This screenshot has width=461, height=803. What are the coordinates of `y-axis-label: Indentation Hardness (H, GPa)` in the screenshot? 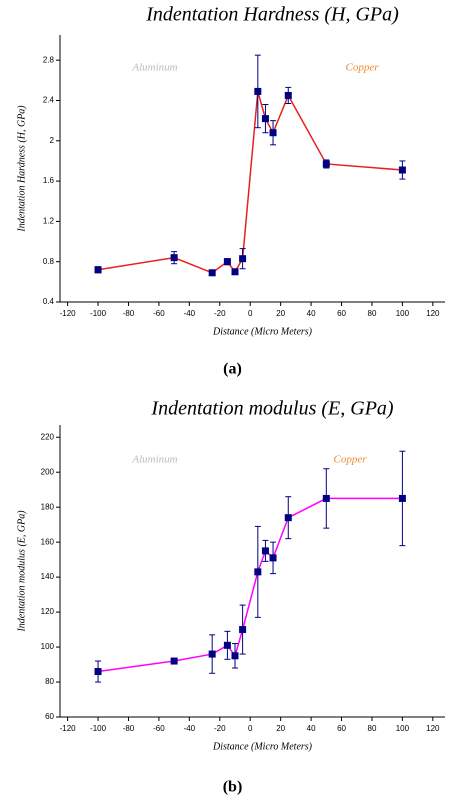 It's located at (21, 169).